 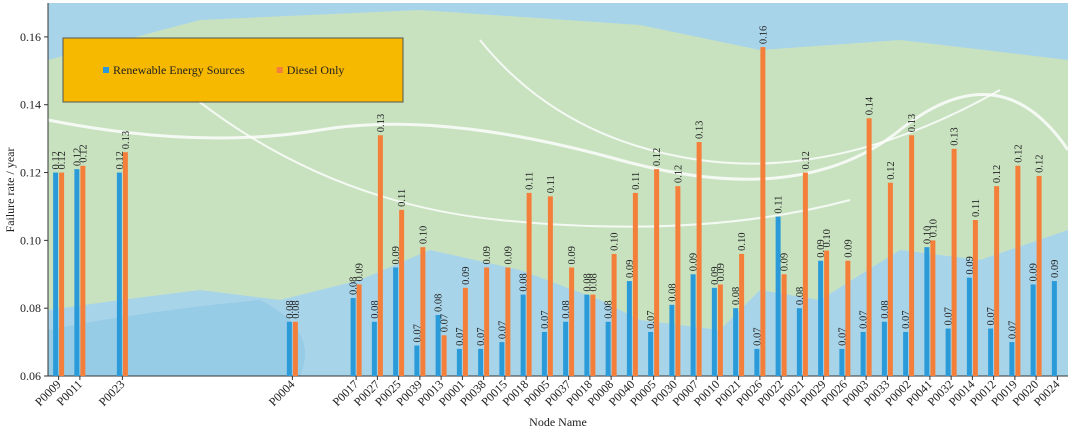 I want to click on y-axis-title: Failure rate / year, so click(x=10, y=190).